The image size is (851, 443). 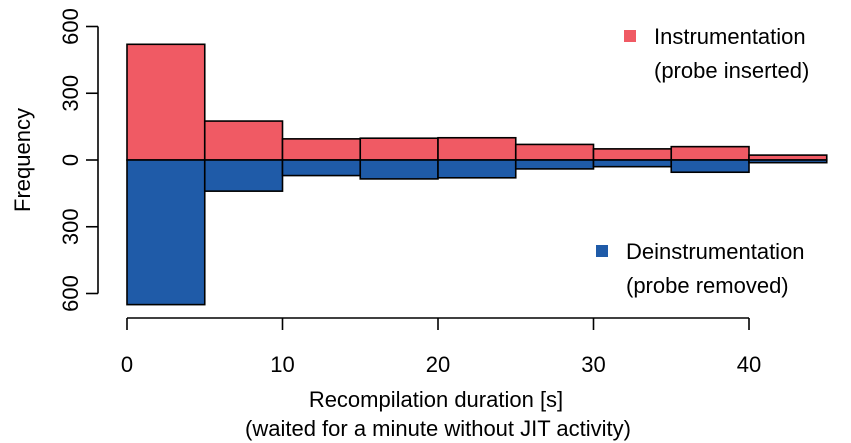 I want to click on x-axis-ticks: 0 10 20 30 40, so click(x=441, y=347).